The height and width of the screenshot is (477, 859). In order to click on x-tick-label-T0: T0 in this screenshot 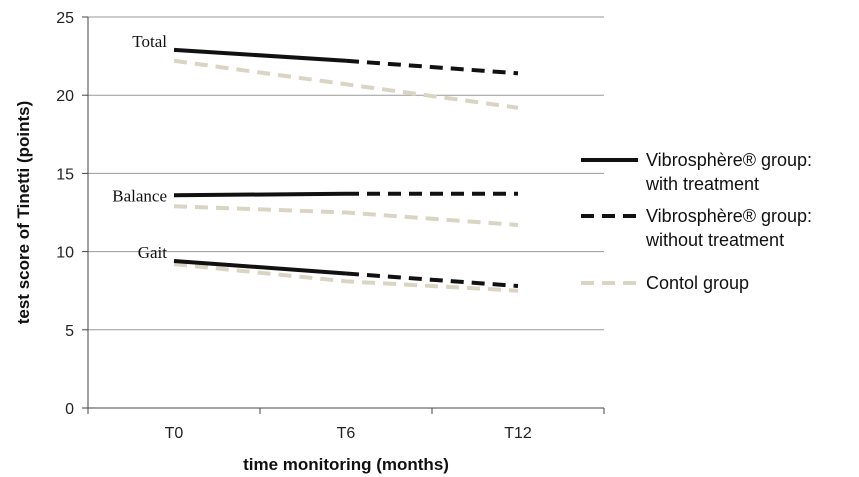, I will do `click(174, 433)`.